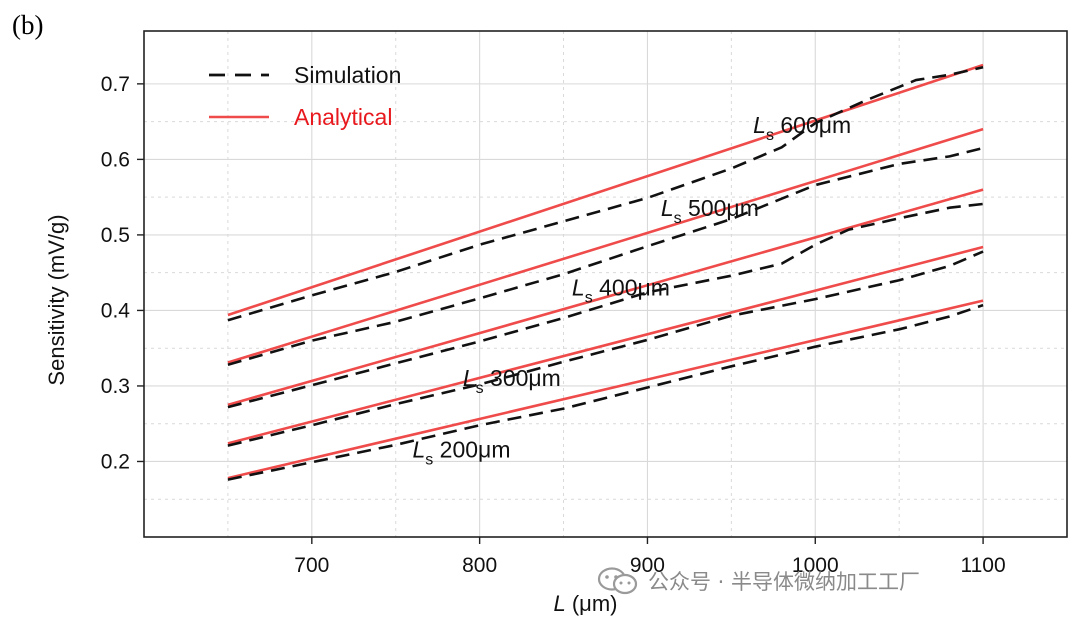 The image size is (1080, 627). Describe the element at coordinates (720, 208) in the screenshot. I see `series-label-value: 500μm` at that location.